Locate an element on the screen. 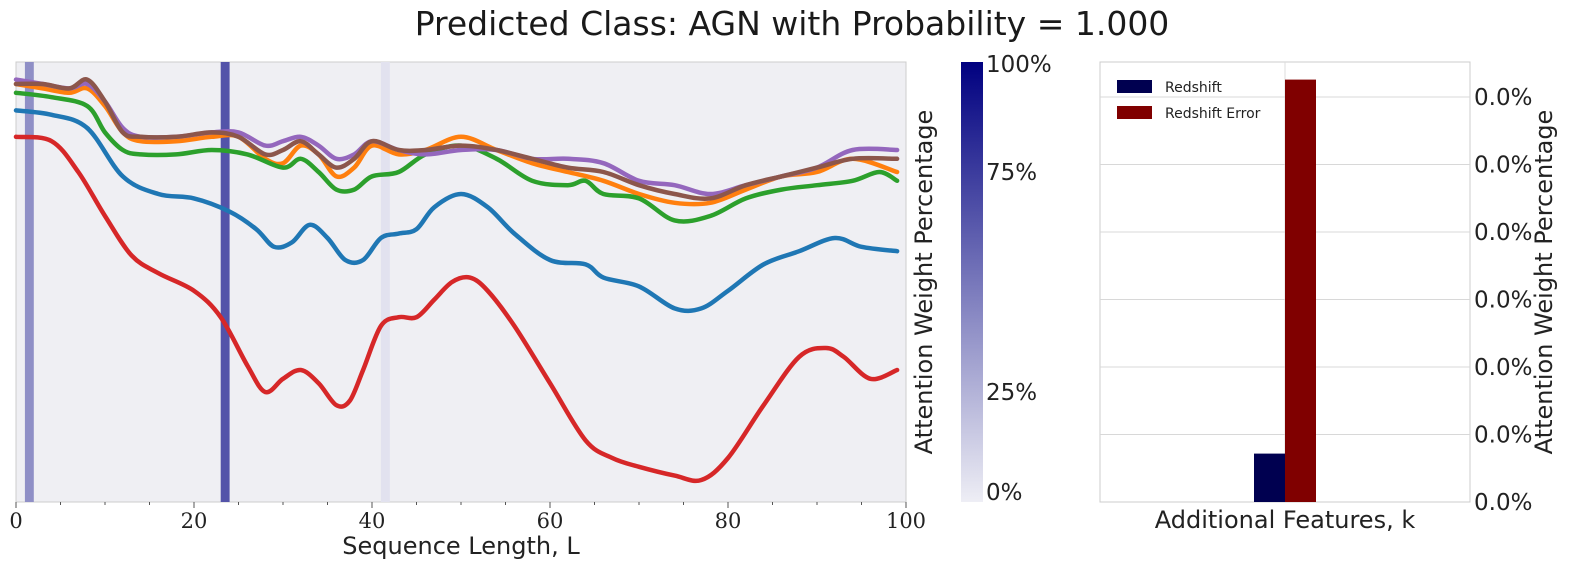 The height and width of the screenshot is (576, 1584). colorbar-tick-label: 25% is located at coordinates (1011, 393).